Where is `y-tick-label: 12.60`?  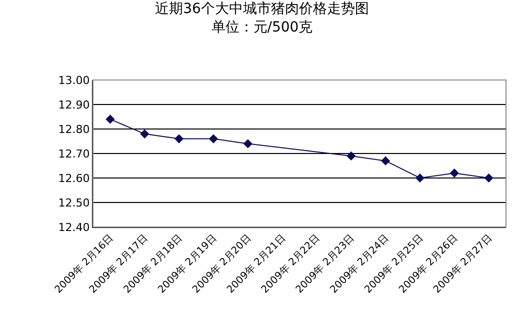 y-tick-label: 12.60 is located at coordinates (74, 178).